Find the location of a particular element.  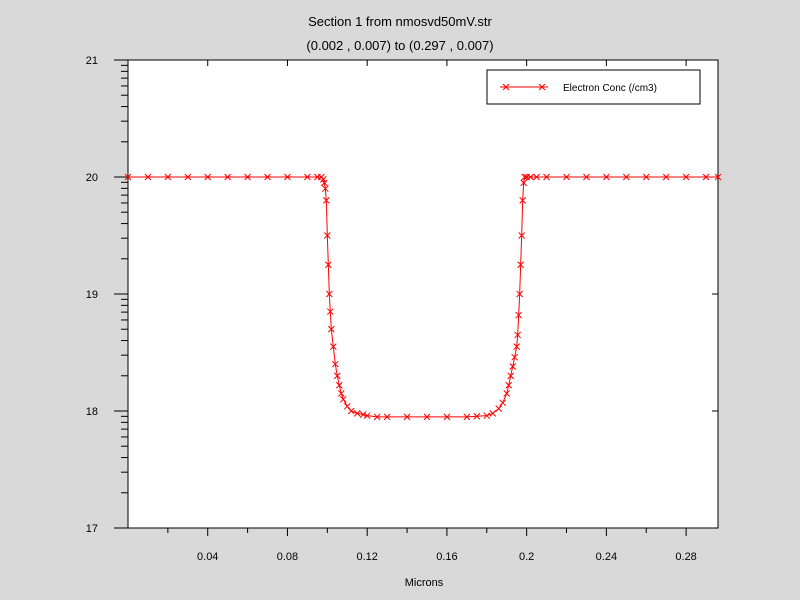

x-tick-label: 0.2 is located at coordinates (526, 557).